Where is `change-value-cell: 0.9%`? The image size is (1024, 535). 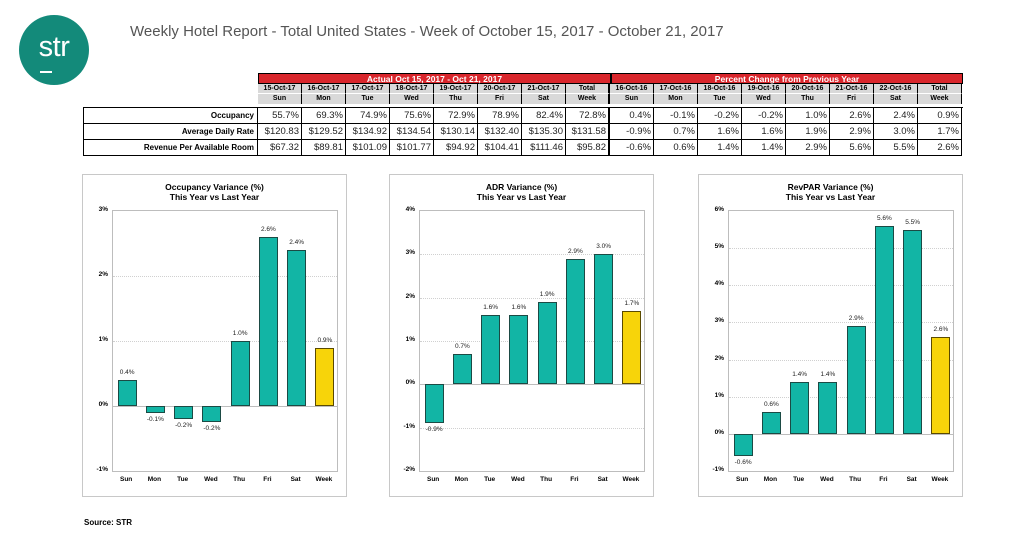 change-value-cell: 0.9% is located at coordinates (940, 116).